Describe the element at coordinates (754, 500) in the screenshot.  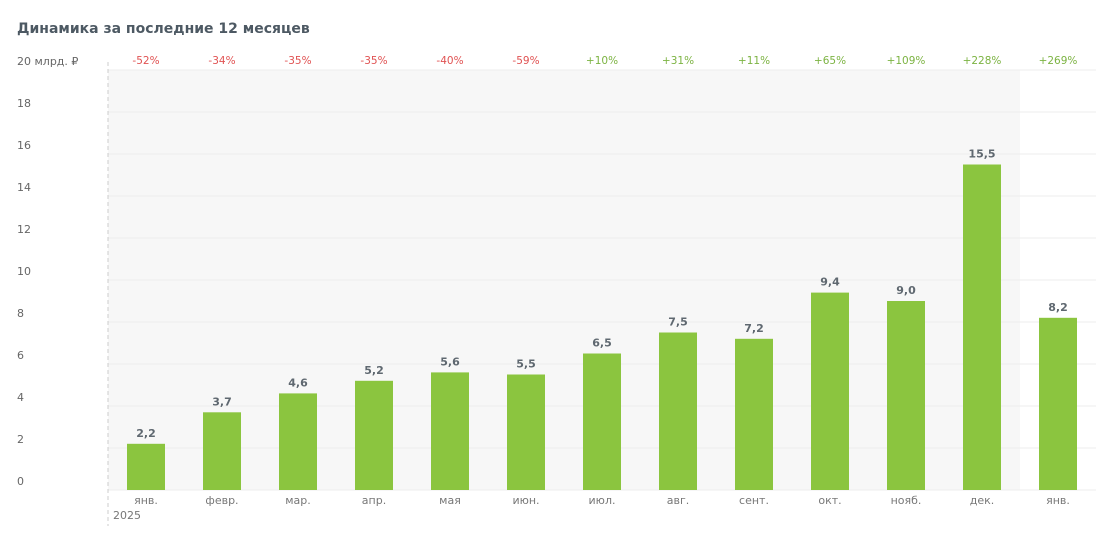
I see `x-tick-label: сент.` at that location.